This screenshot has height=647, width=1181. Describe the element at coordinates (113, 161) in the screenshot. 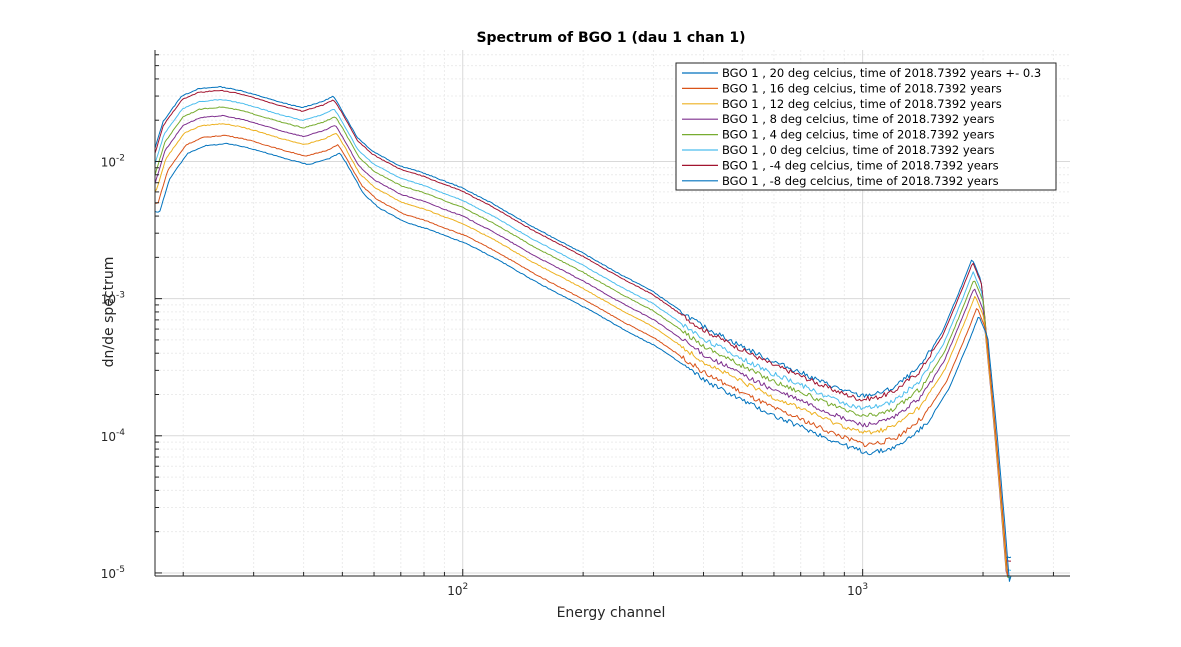

I see `y-tick-label: 10⁻²` at that location.